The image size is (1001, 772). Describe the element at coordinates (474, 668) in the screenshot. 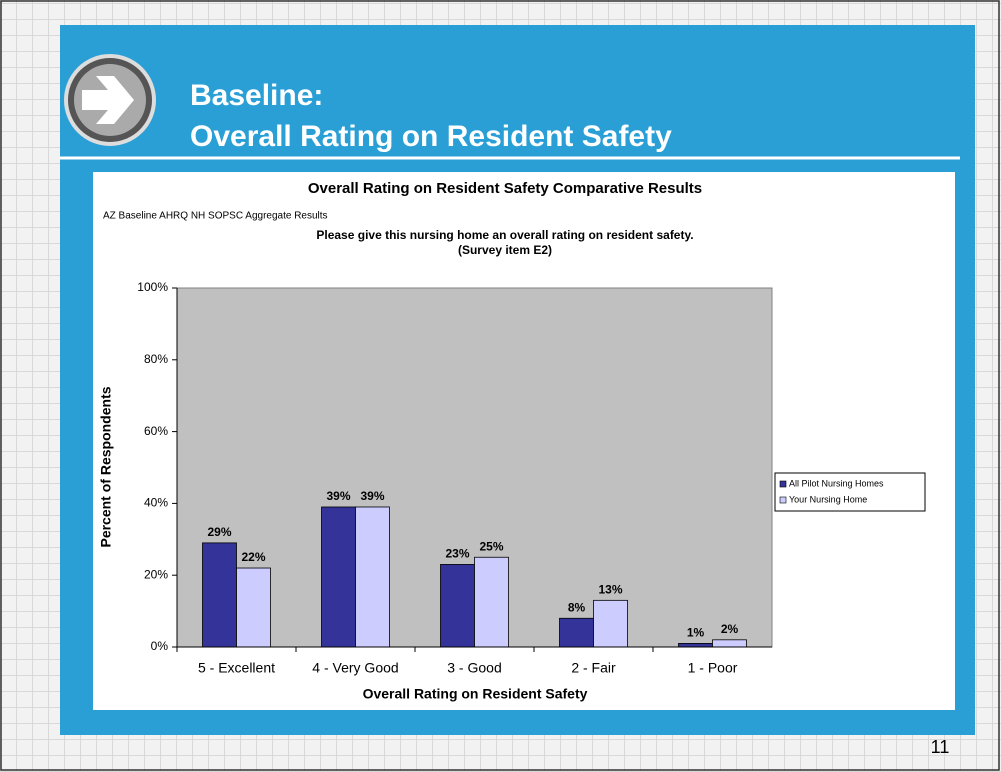

I see `x-tick-label: 3 - Good` at that location.